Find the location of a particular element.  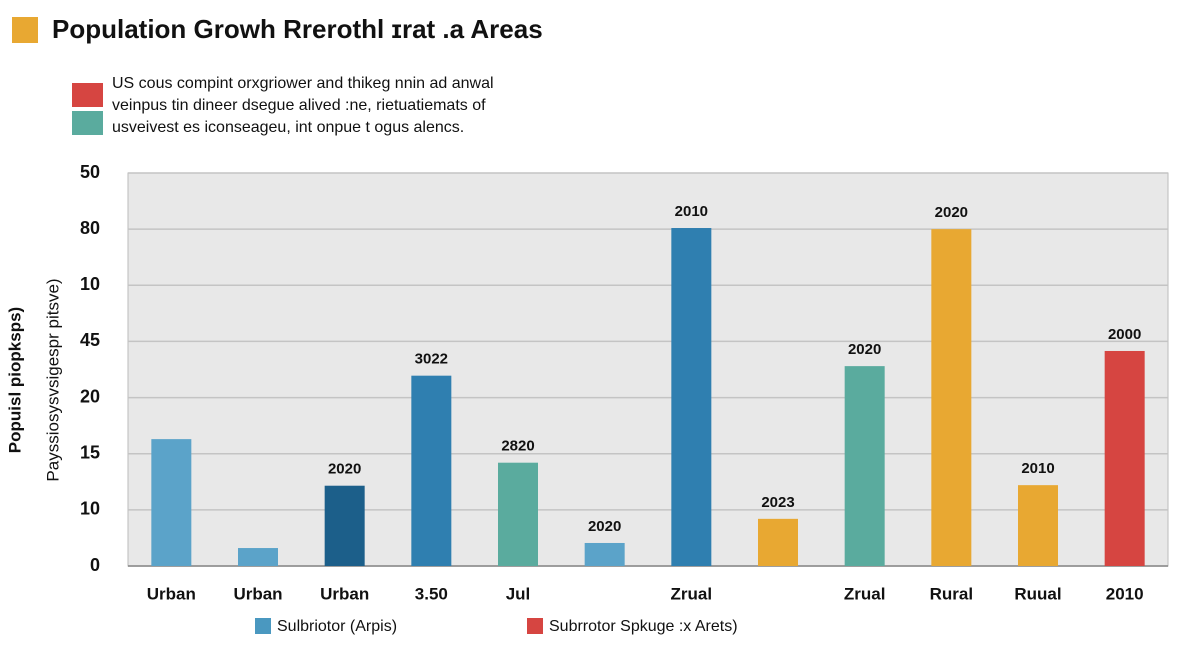

y-axis-label: Payssiosysvsigespr pitsve) is located at coordinates (52, 379).